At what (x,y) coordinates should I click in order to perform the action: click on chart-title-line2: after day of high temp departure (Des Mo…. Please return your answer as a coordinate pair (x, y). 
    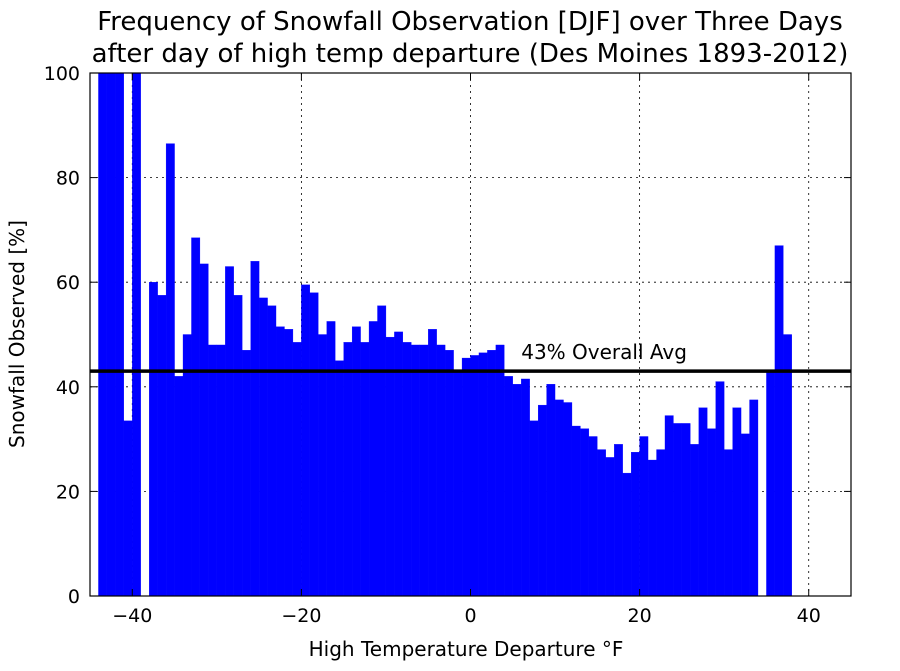
    Looking at the image, I should click on (470, 54).